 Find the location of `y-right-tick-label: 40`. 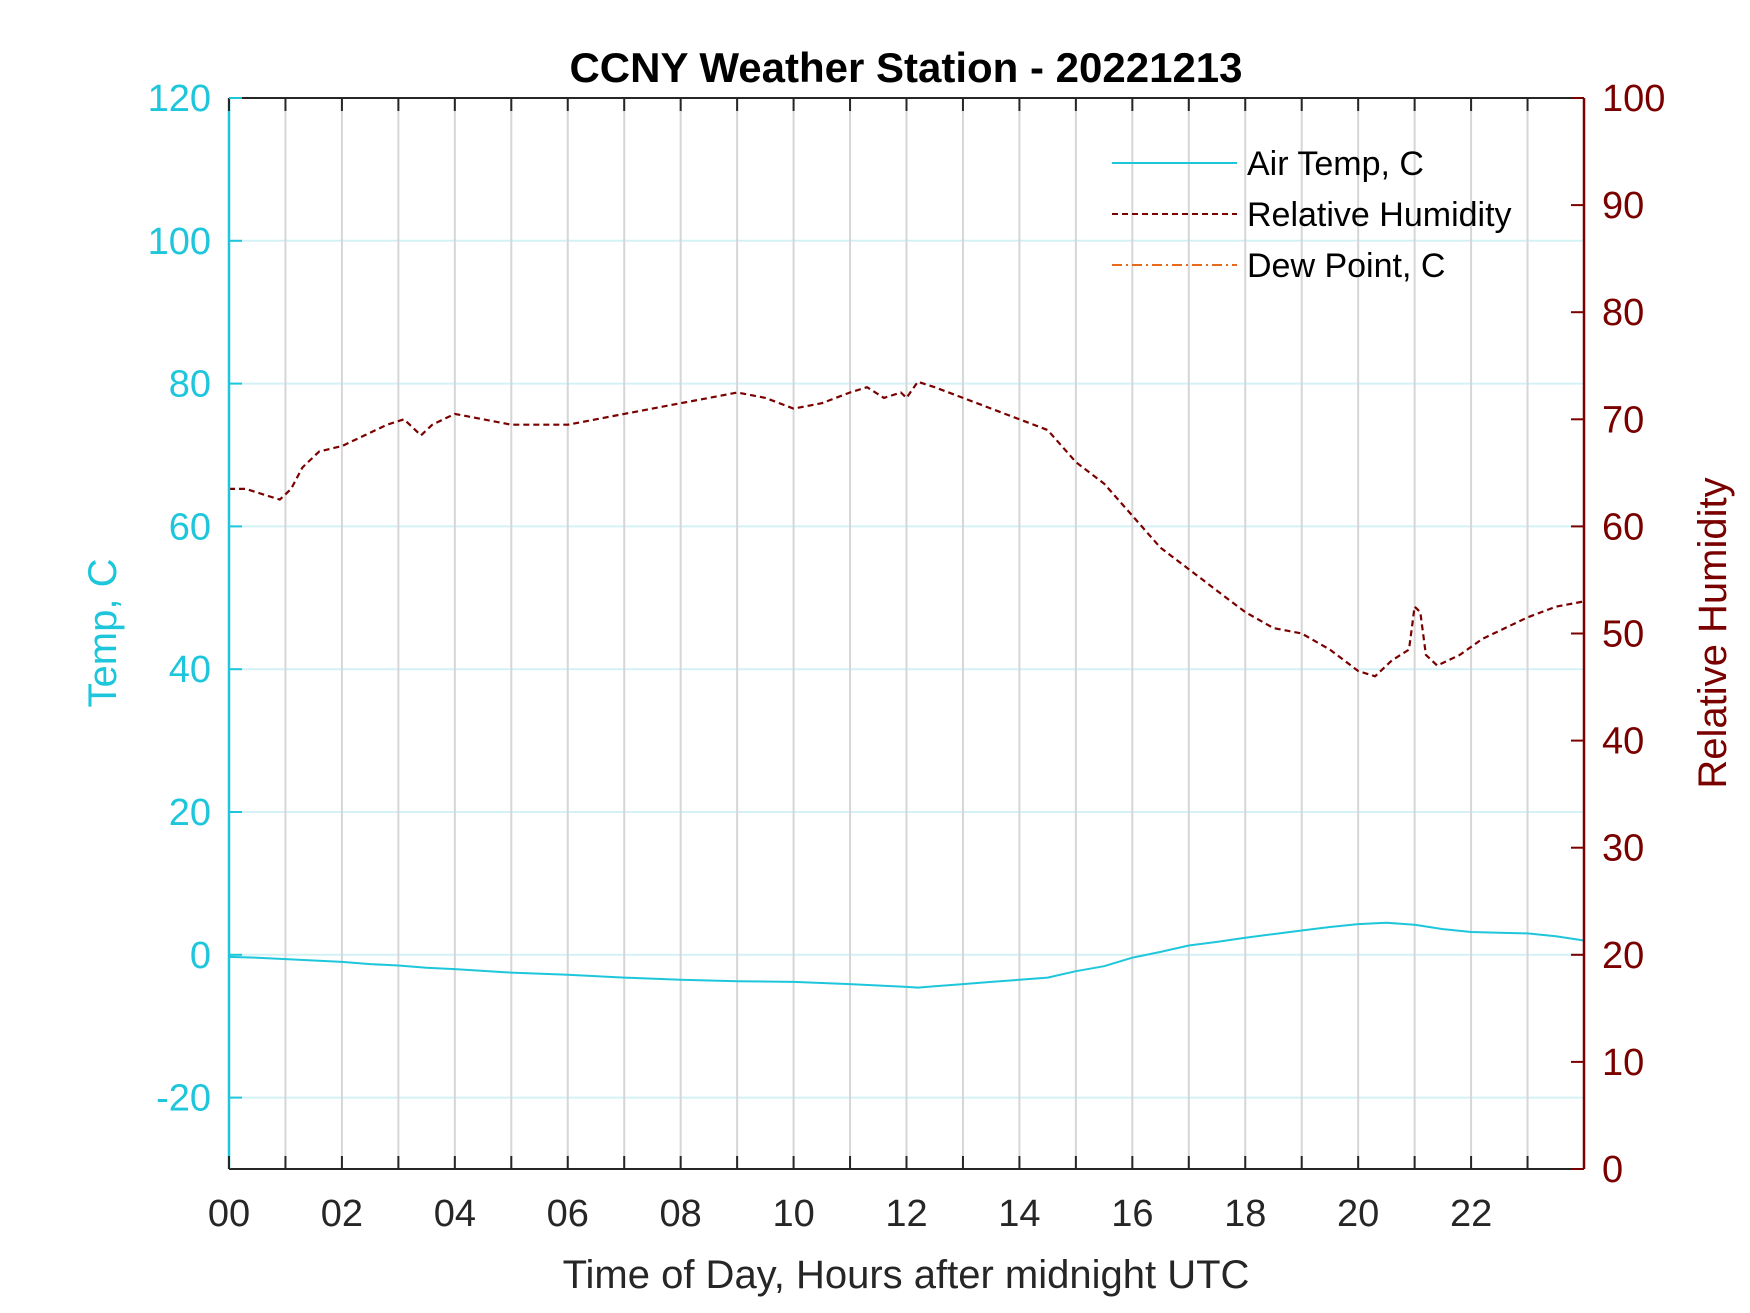

y-right-tick-label: 40 is located at coordinates (1623, 742).